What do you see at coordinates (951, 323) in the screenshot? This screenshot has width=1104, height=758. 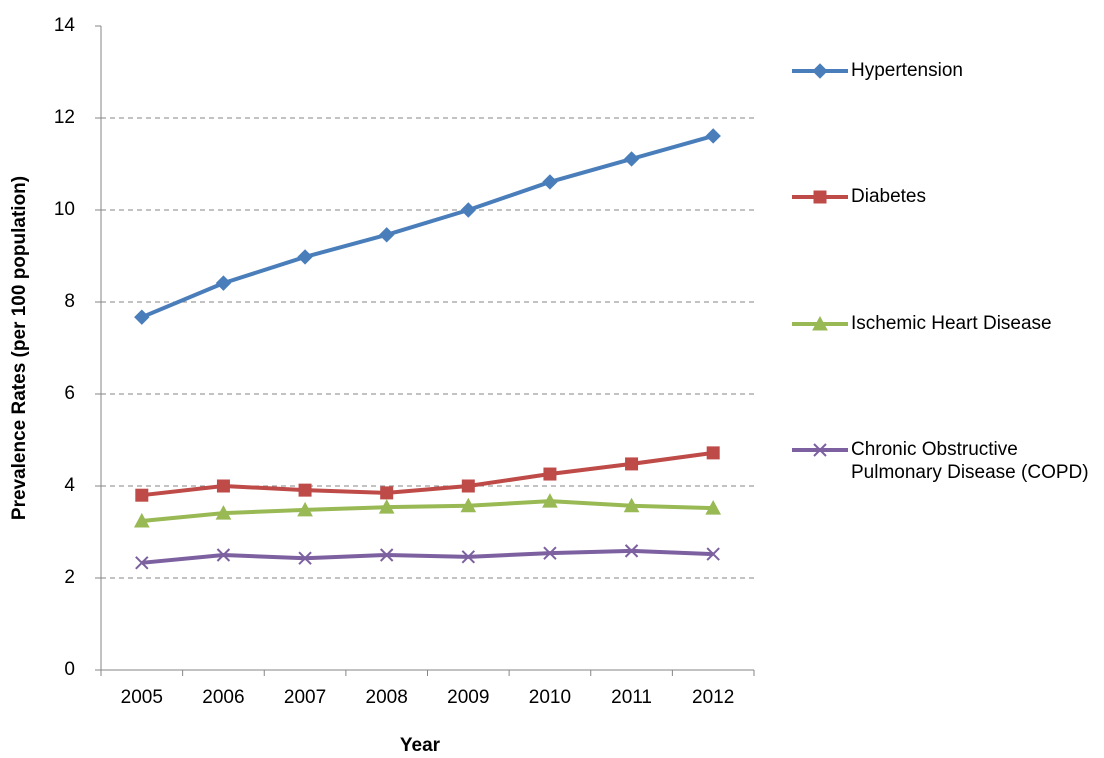 I see `legend-label: Ischemic Heart Disease` at bounding box center [951, 323].